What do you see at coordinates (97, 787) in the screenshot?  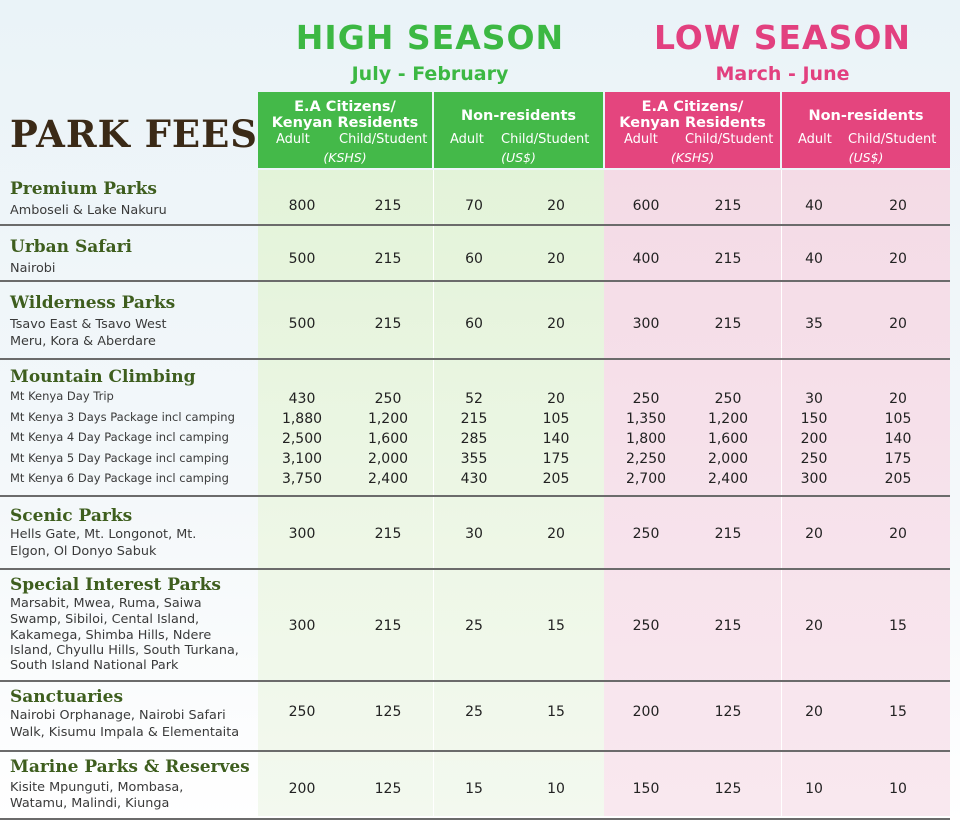 I see `section-desc: Kisite Mpunguti, Mombasa,` at bounding box center [97, 787].